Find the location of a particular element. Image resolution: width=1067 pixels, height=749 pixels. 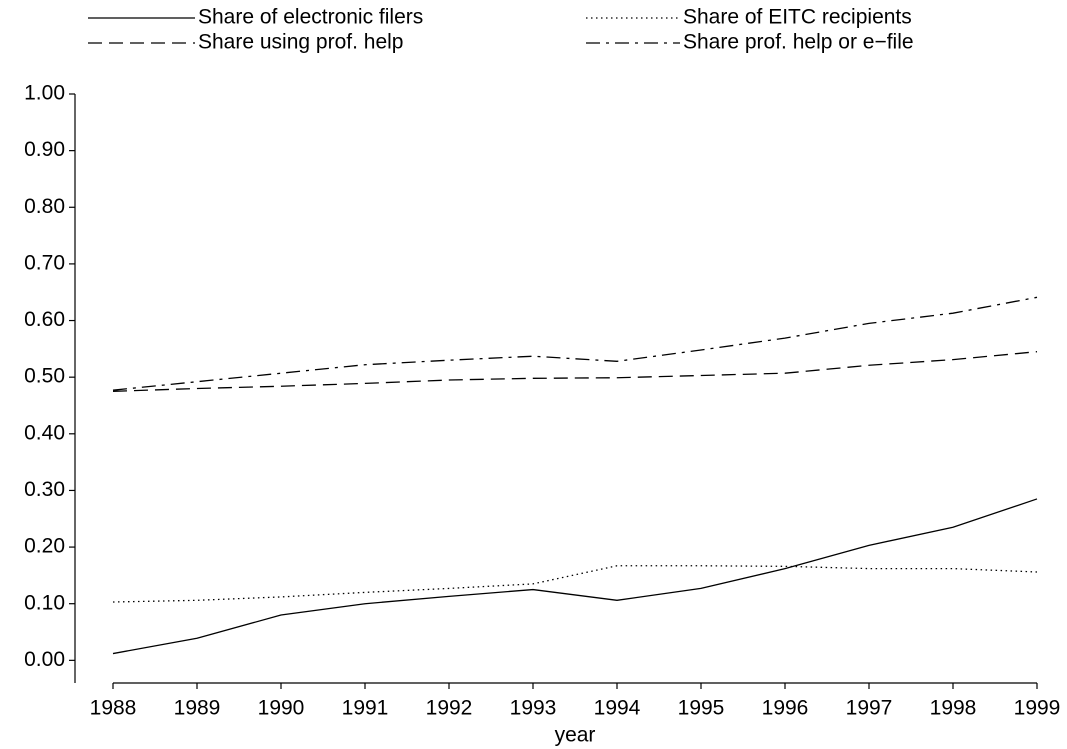

x-tick-label: 1994 is located at coordinates (617, 708).